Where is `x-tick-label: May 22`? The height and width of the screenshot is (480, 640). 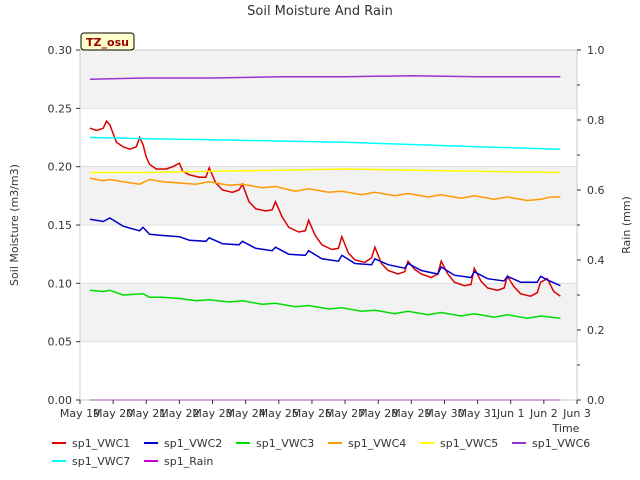 x-tick-label: May 22 is located at coordinates (179, 413).